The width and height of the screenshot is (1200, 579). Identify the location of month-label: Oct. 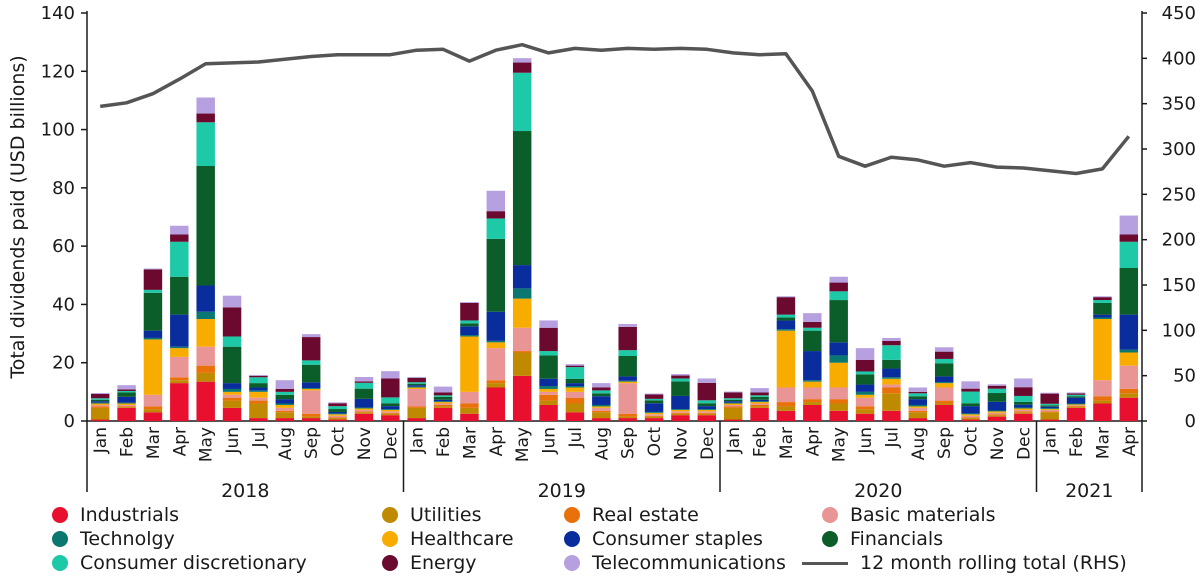
(655, 442).